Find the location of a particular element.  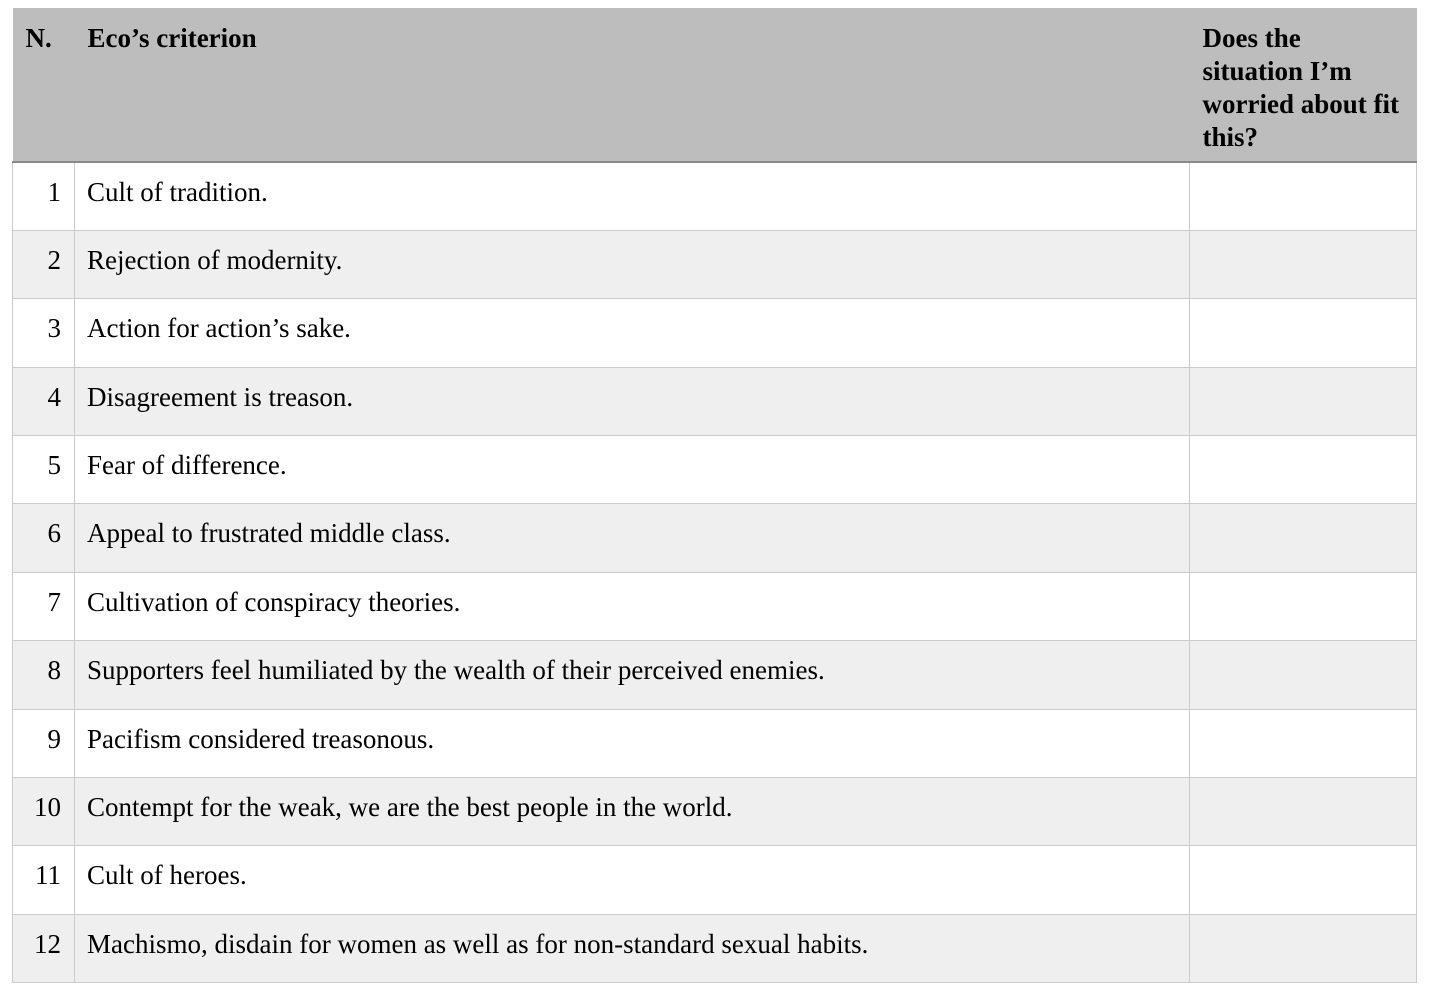

table-row: 3 Action for action’s sake. is located at coordinates (714, 333).